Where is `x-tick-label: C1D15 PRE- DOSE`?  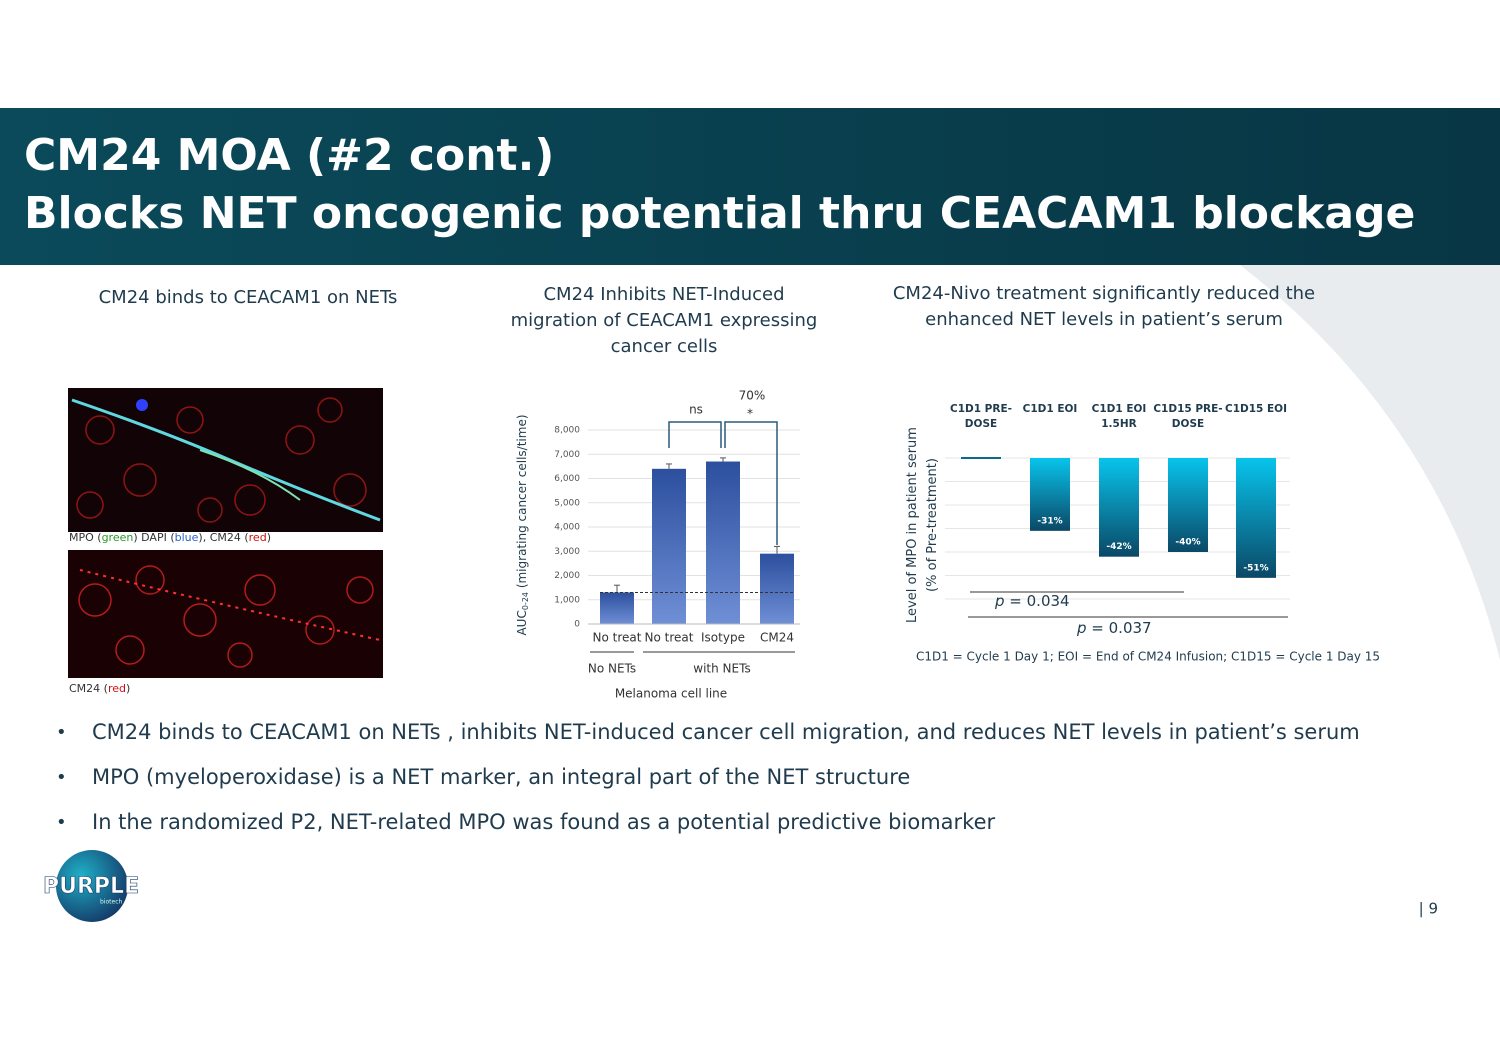
x-tick-label: C1D15 PRE- DOSE is located at coordinates (1187, 416).